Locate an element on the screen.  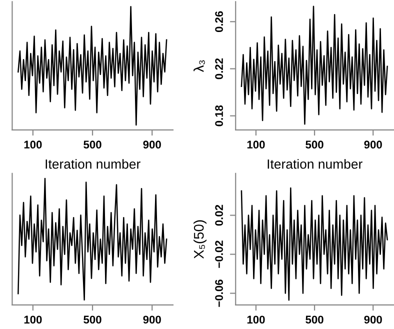
y-tick-label: 0.18 is located at coordinates (219, 115).